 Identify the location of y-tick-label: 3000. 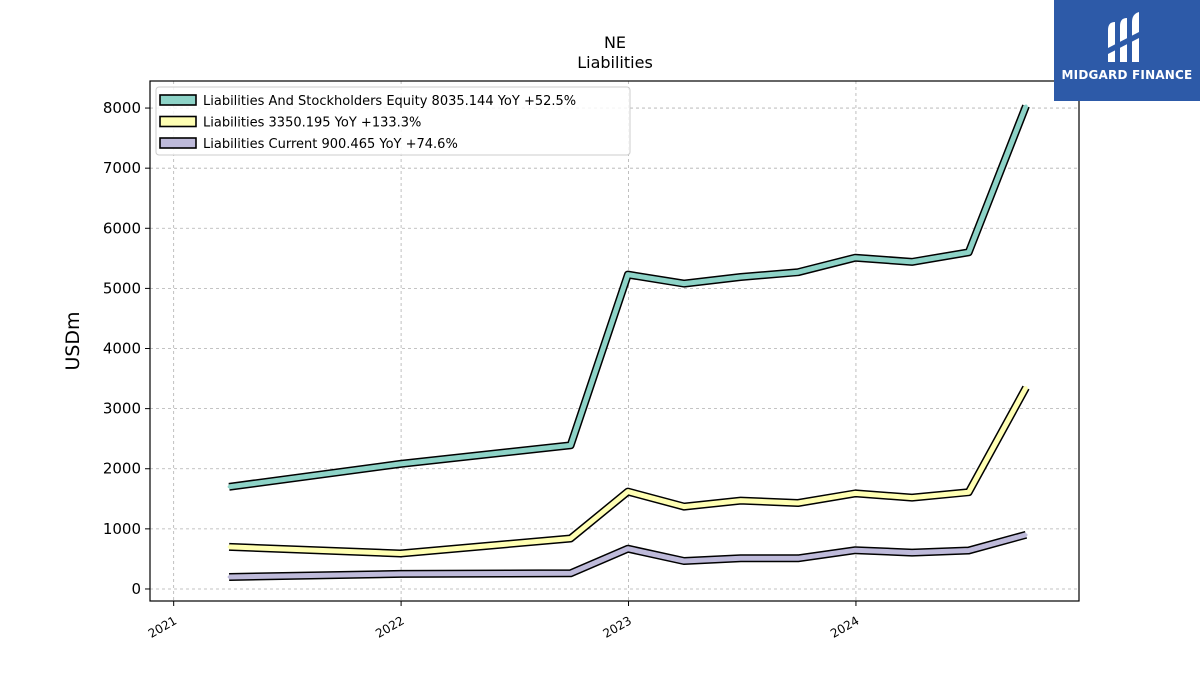
(122, 409).